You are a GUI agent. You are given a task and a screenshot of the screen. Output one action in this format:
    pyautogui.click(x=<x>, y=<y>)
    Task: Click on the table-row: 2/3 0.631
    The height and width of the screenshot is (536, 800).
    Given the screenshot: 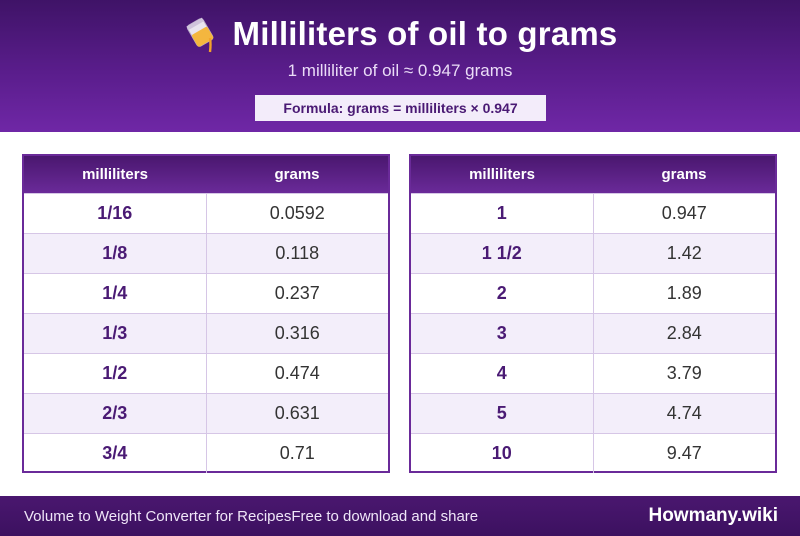 What is the action you would take?
    pyautogui.click(x=206, y=412)
    